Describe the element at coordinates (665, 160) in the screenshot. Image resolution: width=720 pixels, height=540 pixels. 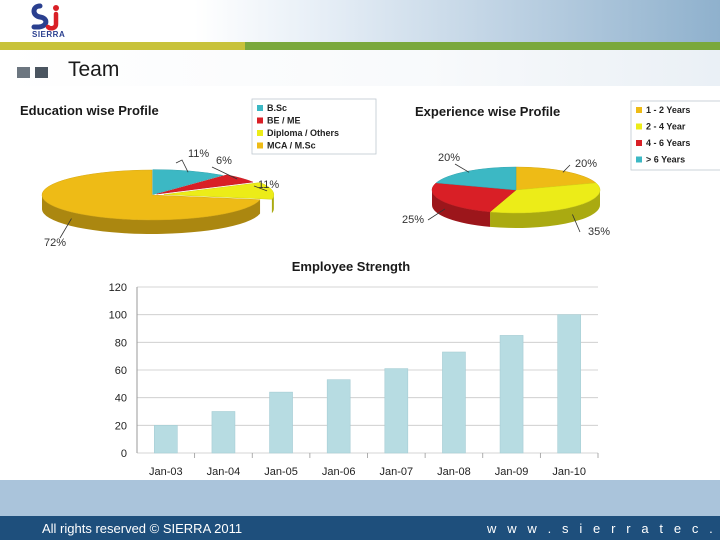
I see `legend-entry: > 6 Years` at that location.